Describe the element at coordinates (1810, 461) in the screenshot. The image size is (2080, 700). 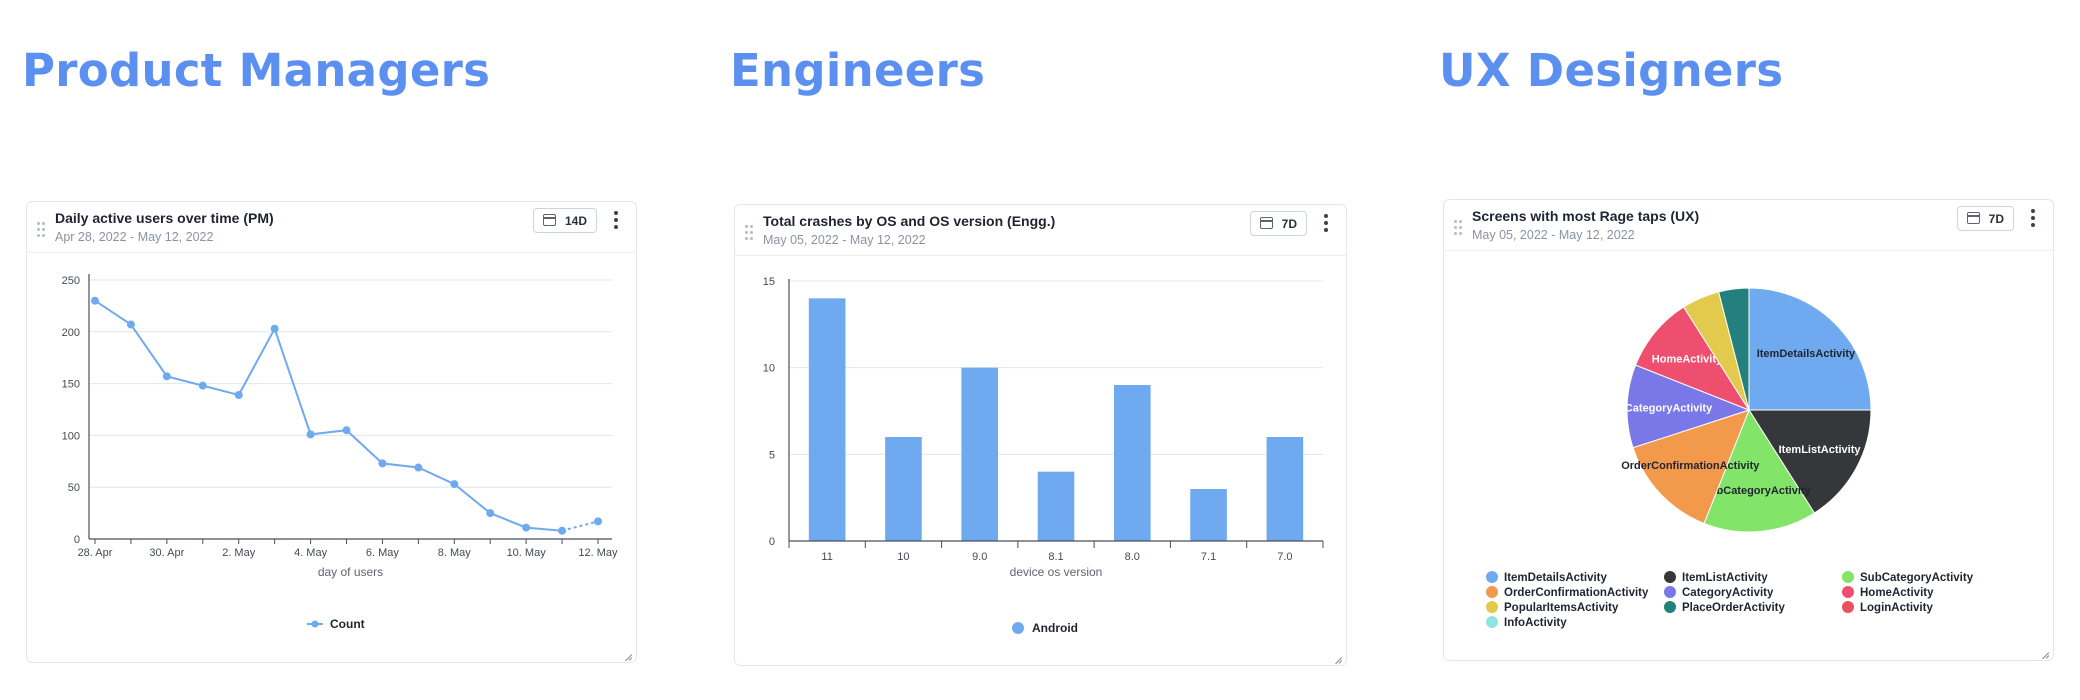
I see `pie-slice-ItemListActivity` at that location.